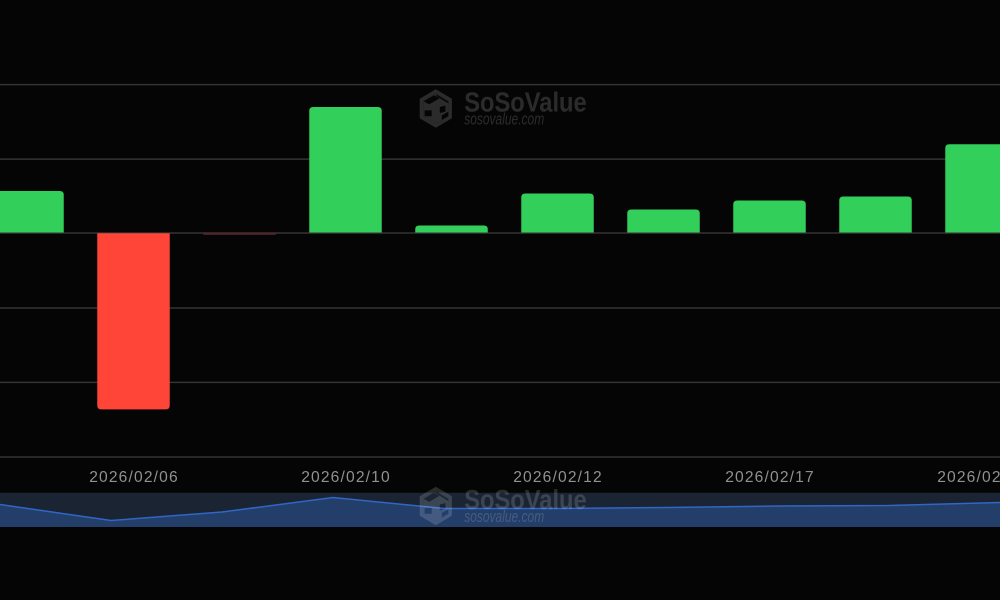 The image size is (1000, 600). I want to click on svg-text: 2026/02/10, so click(346, 477).